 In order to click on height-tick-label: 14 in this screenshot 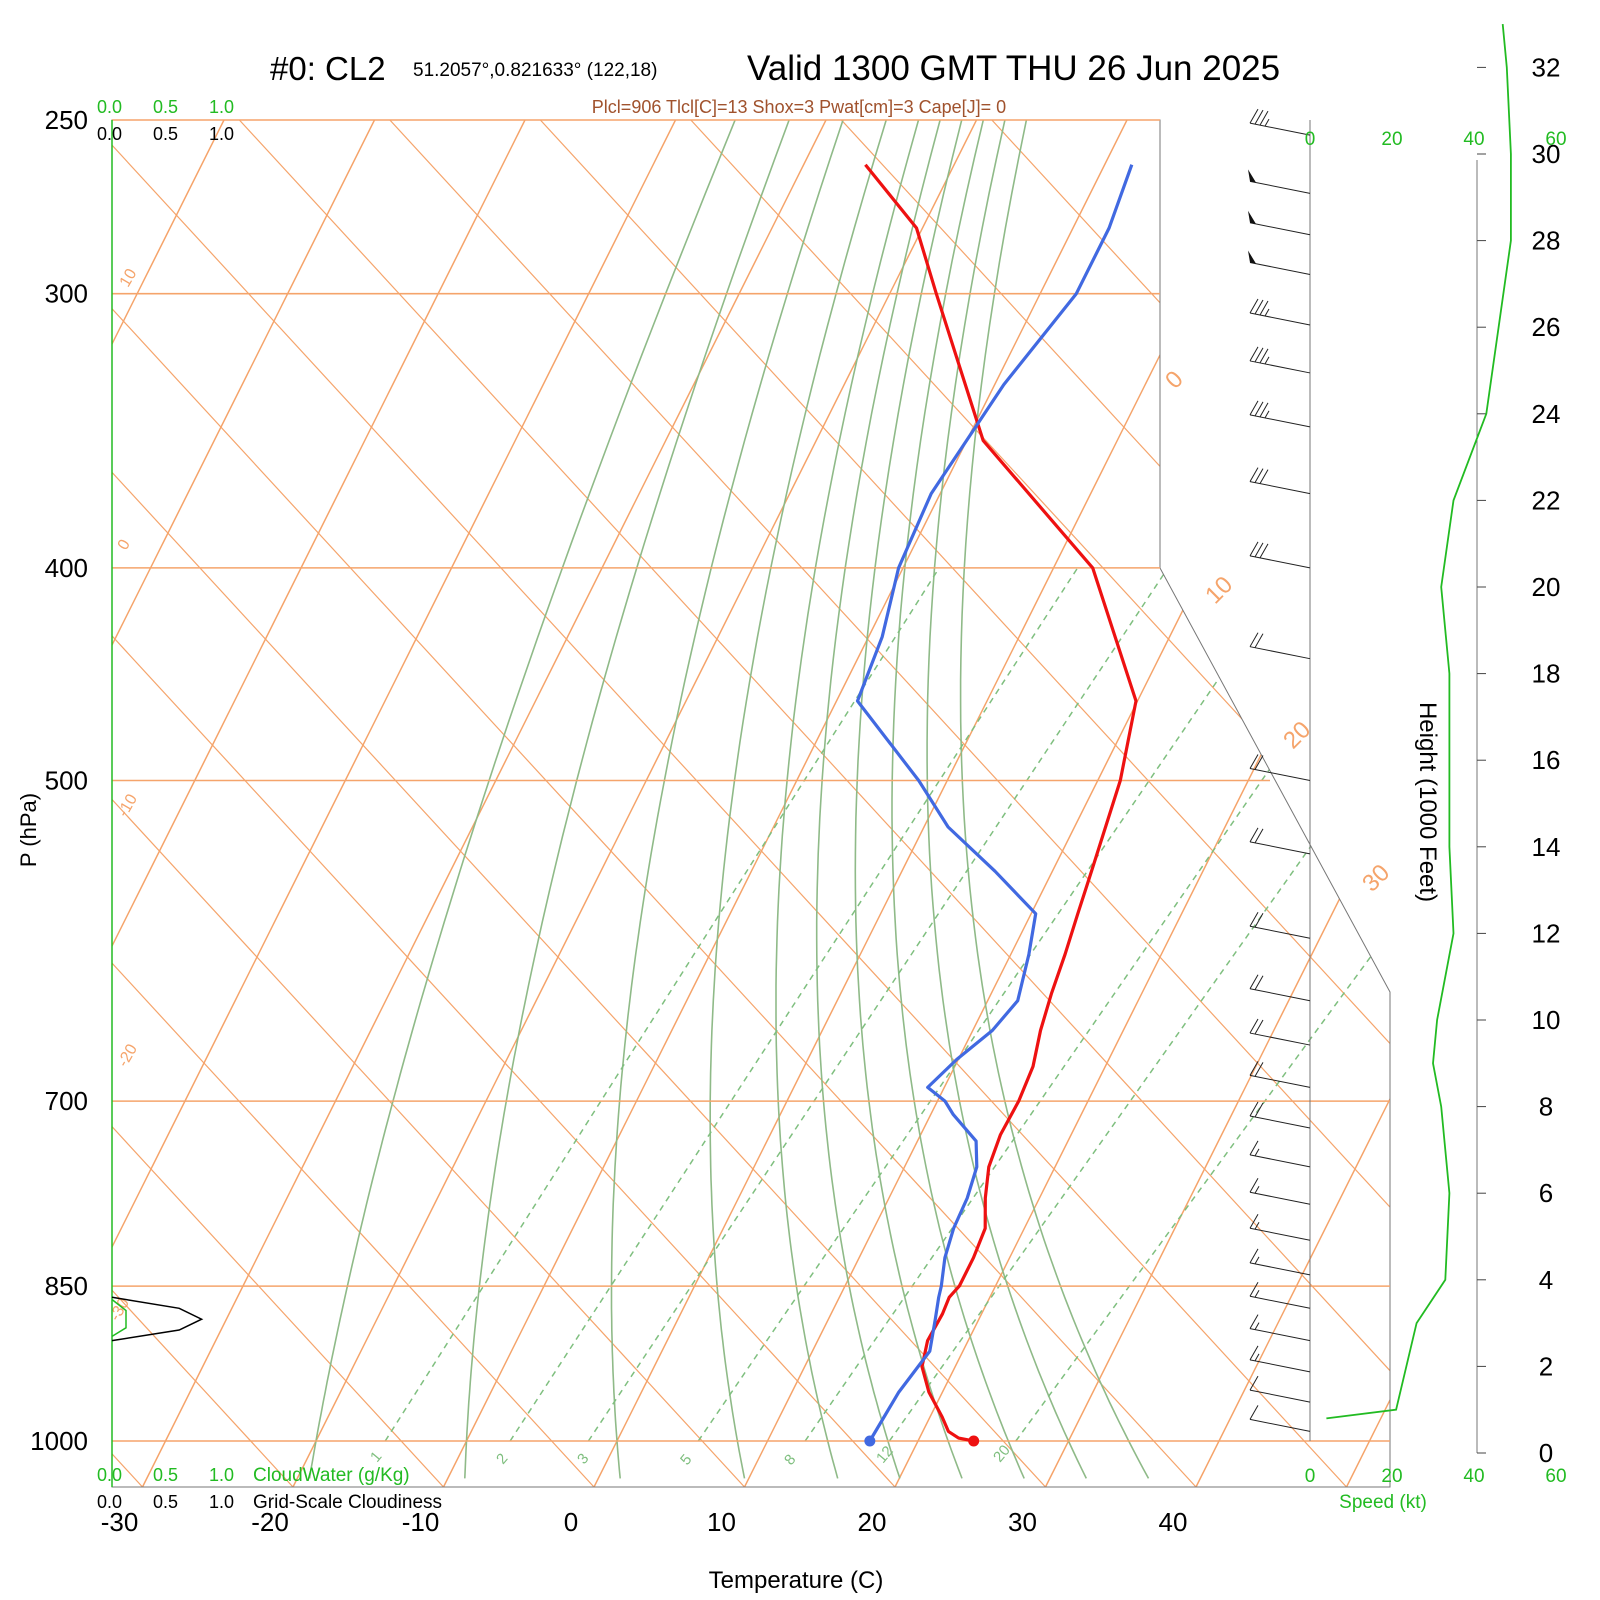, I will do `click(1546, 847)`.